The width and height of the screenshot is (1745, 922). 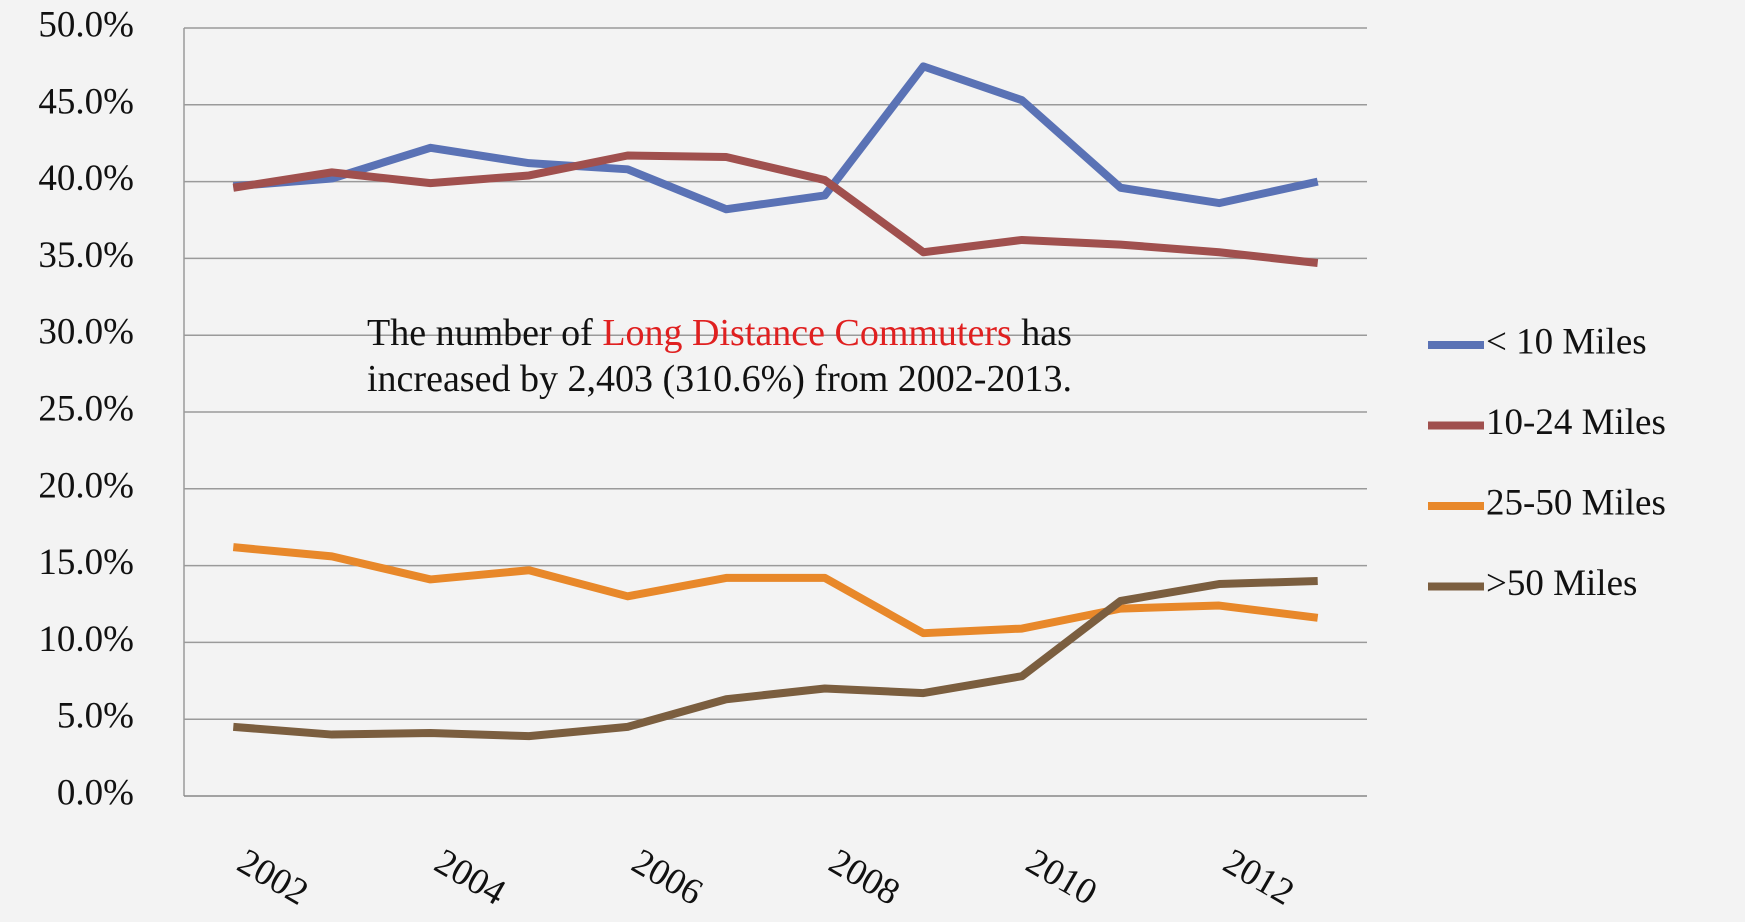 What do you see at coordinates (864, 877) in the screenshot?
I see `x-tick-label: 2008` at bounding box center [864, 877].